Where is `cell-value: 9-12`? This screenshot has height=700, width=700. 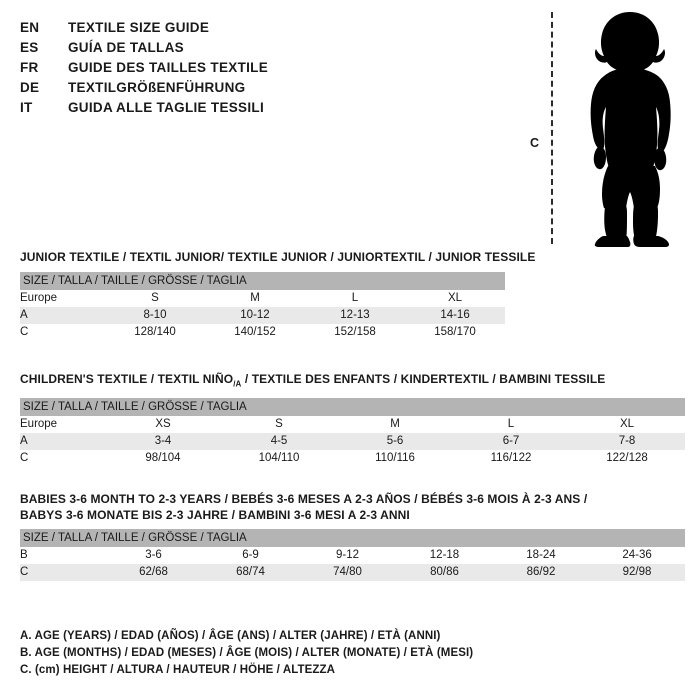 cell-value: 9-12 is located at coordinates (347, 555).